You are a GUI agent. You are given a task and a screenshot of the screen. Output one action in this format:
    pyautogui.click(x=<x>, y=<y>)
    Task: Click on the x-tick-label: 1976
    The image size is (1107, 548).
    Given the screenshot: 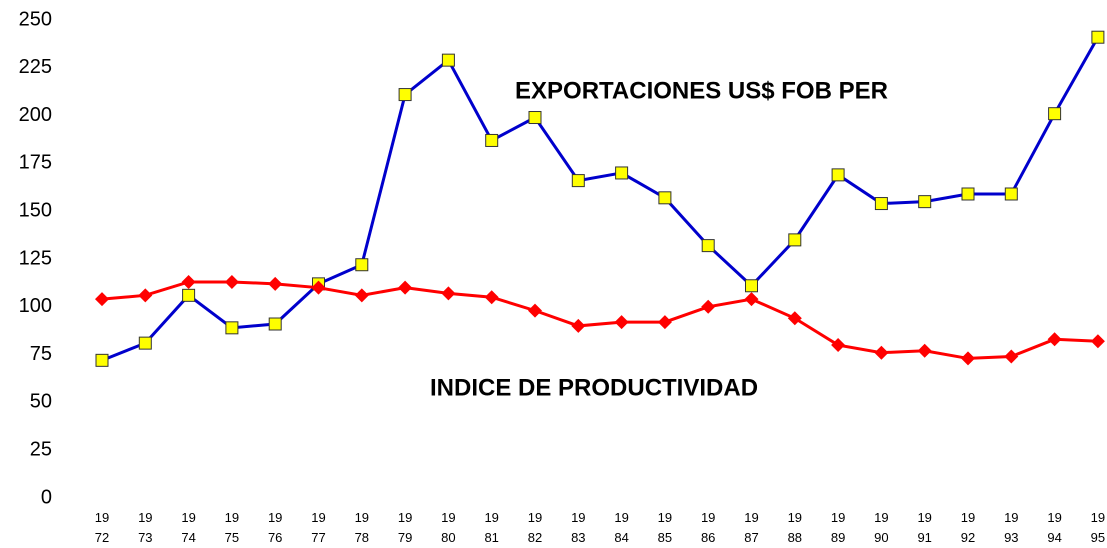 What is the action you would take?
    pyautogui.click(x=275, y=527)
    